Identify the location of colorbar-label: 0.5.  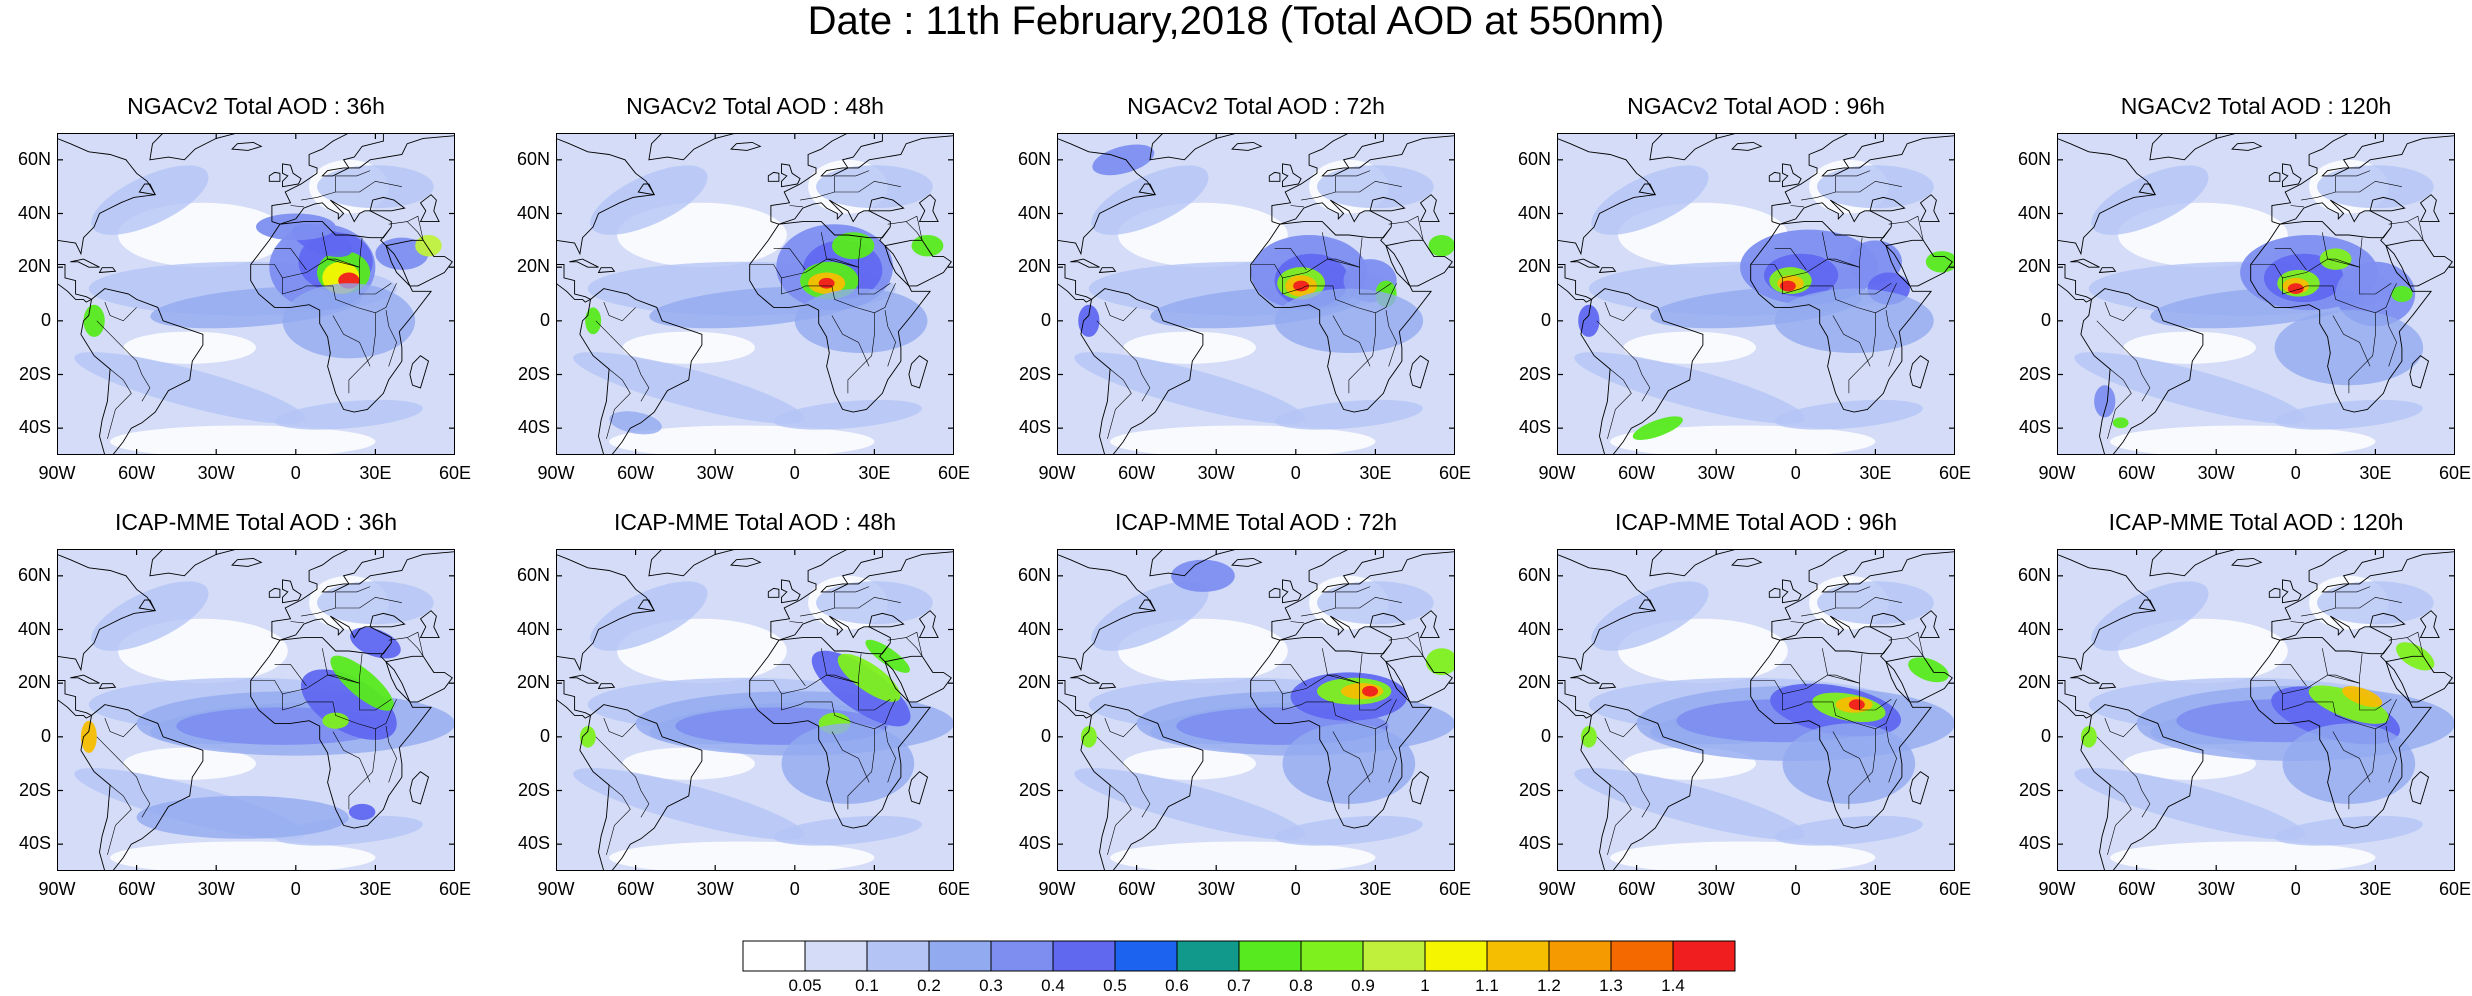
(1115, 985).